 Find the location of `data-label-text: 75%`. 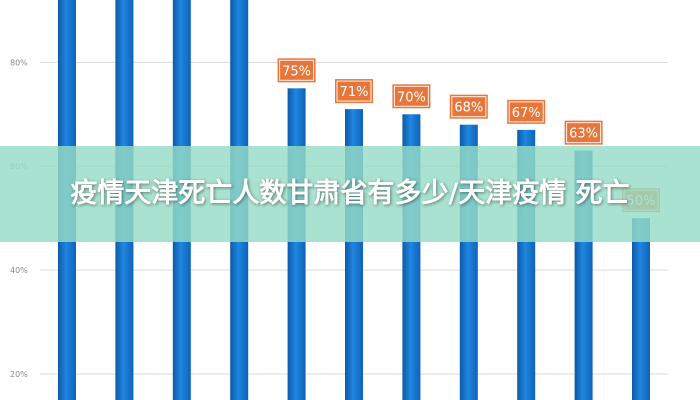

data-label-text: 75% is located at coordinates (296, 71).